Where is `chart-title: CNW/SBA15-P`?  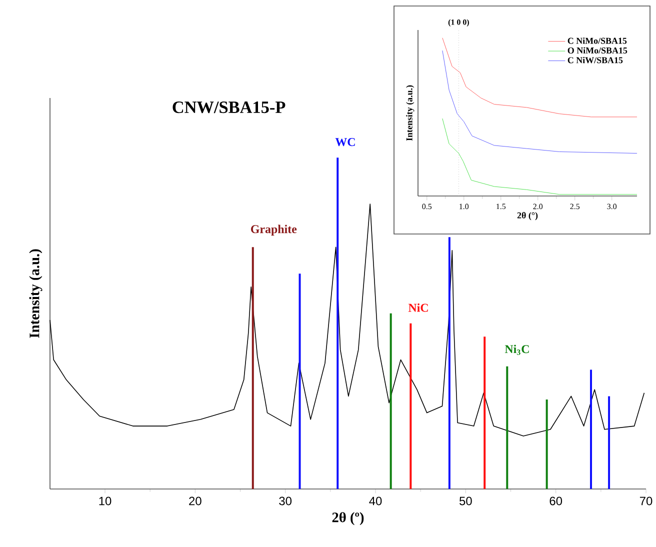
chart-title: CNW/SBA15-P is located at coordinates (229, 108).